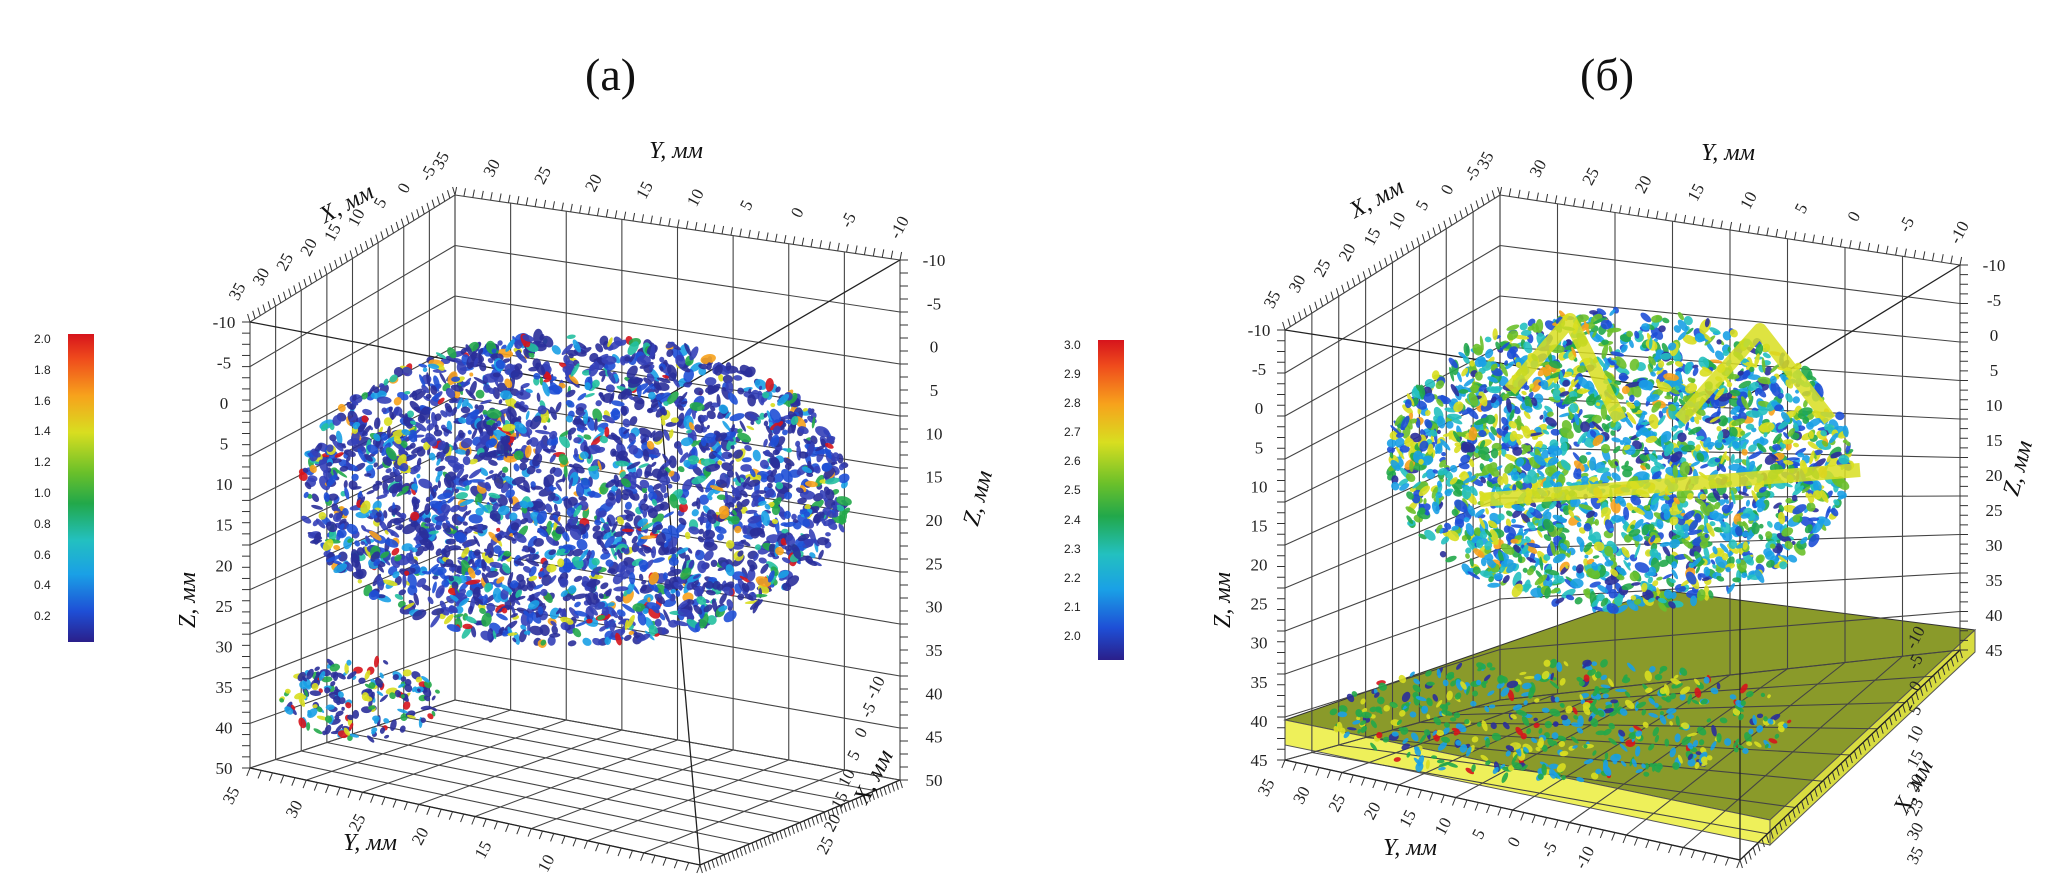  Describe the element at coordinates (1958, 232) in the screenshot. I see `tick-label: -10` at that location.